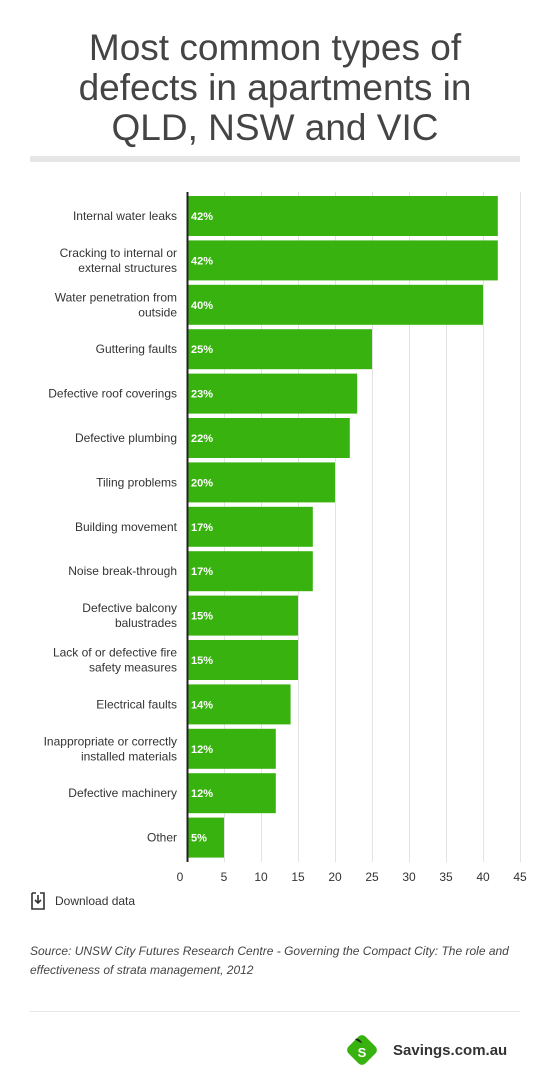  What do you see at coordinates (126, 438) in the screenshot?
I see `category-label: Defective plumbing` at bounding box center [126, 438].